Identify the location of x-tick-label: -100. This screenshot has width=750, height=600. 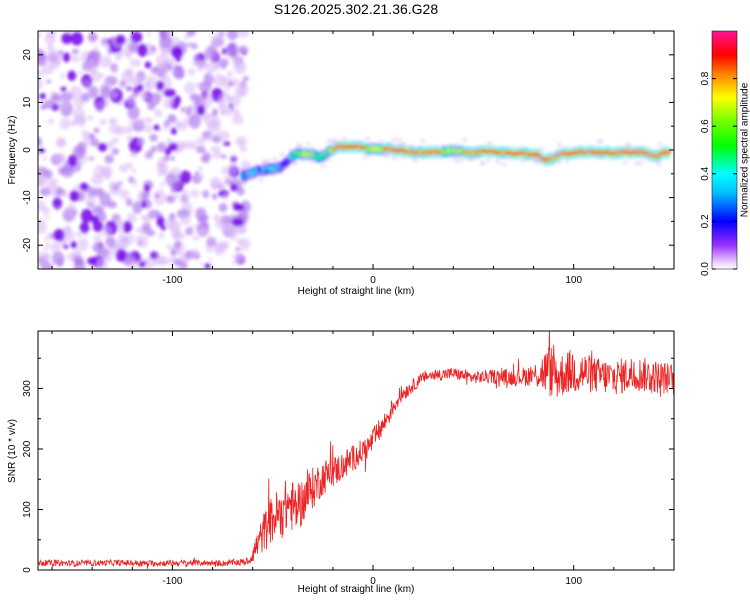
(172, 280).